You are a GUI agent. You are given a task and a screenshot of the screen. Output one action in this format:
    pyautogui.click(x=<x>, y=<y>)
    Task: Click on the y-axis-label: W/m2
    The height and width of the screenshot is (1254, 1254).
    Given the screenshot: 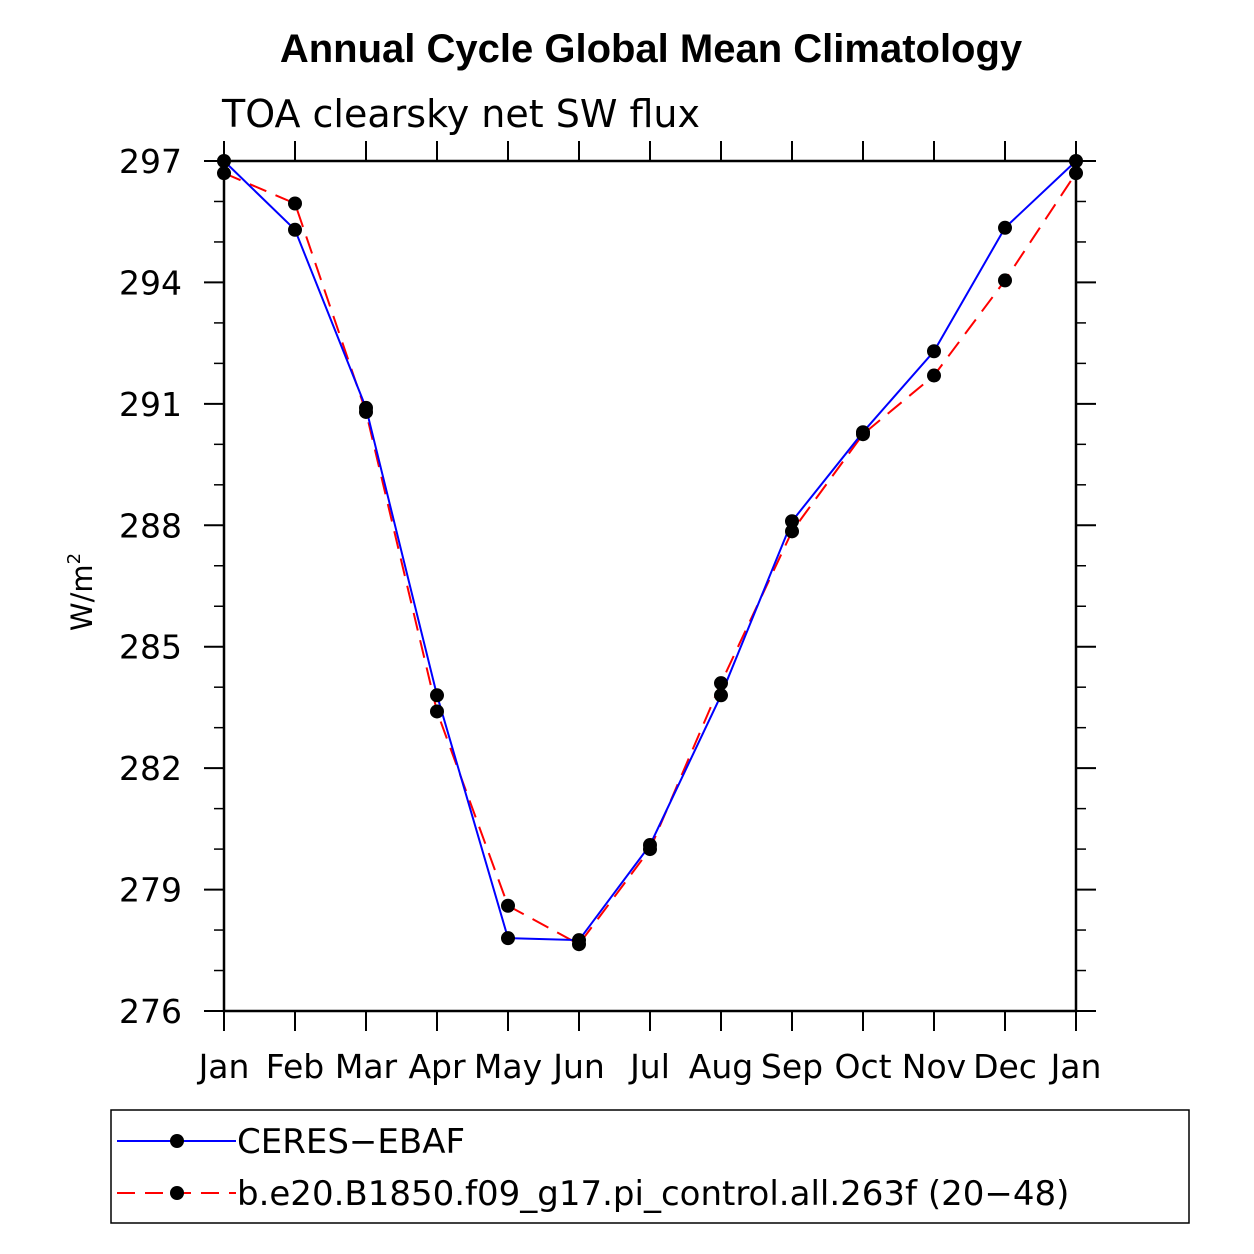 What is the action you would take?
    pyautogui.click(x=81, y=592)
    